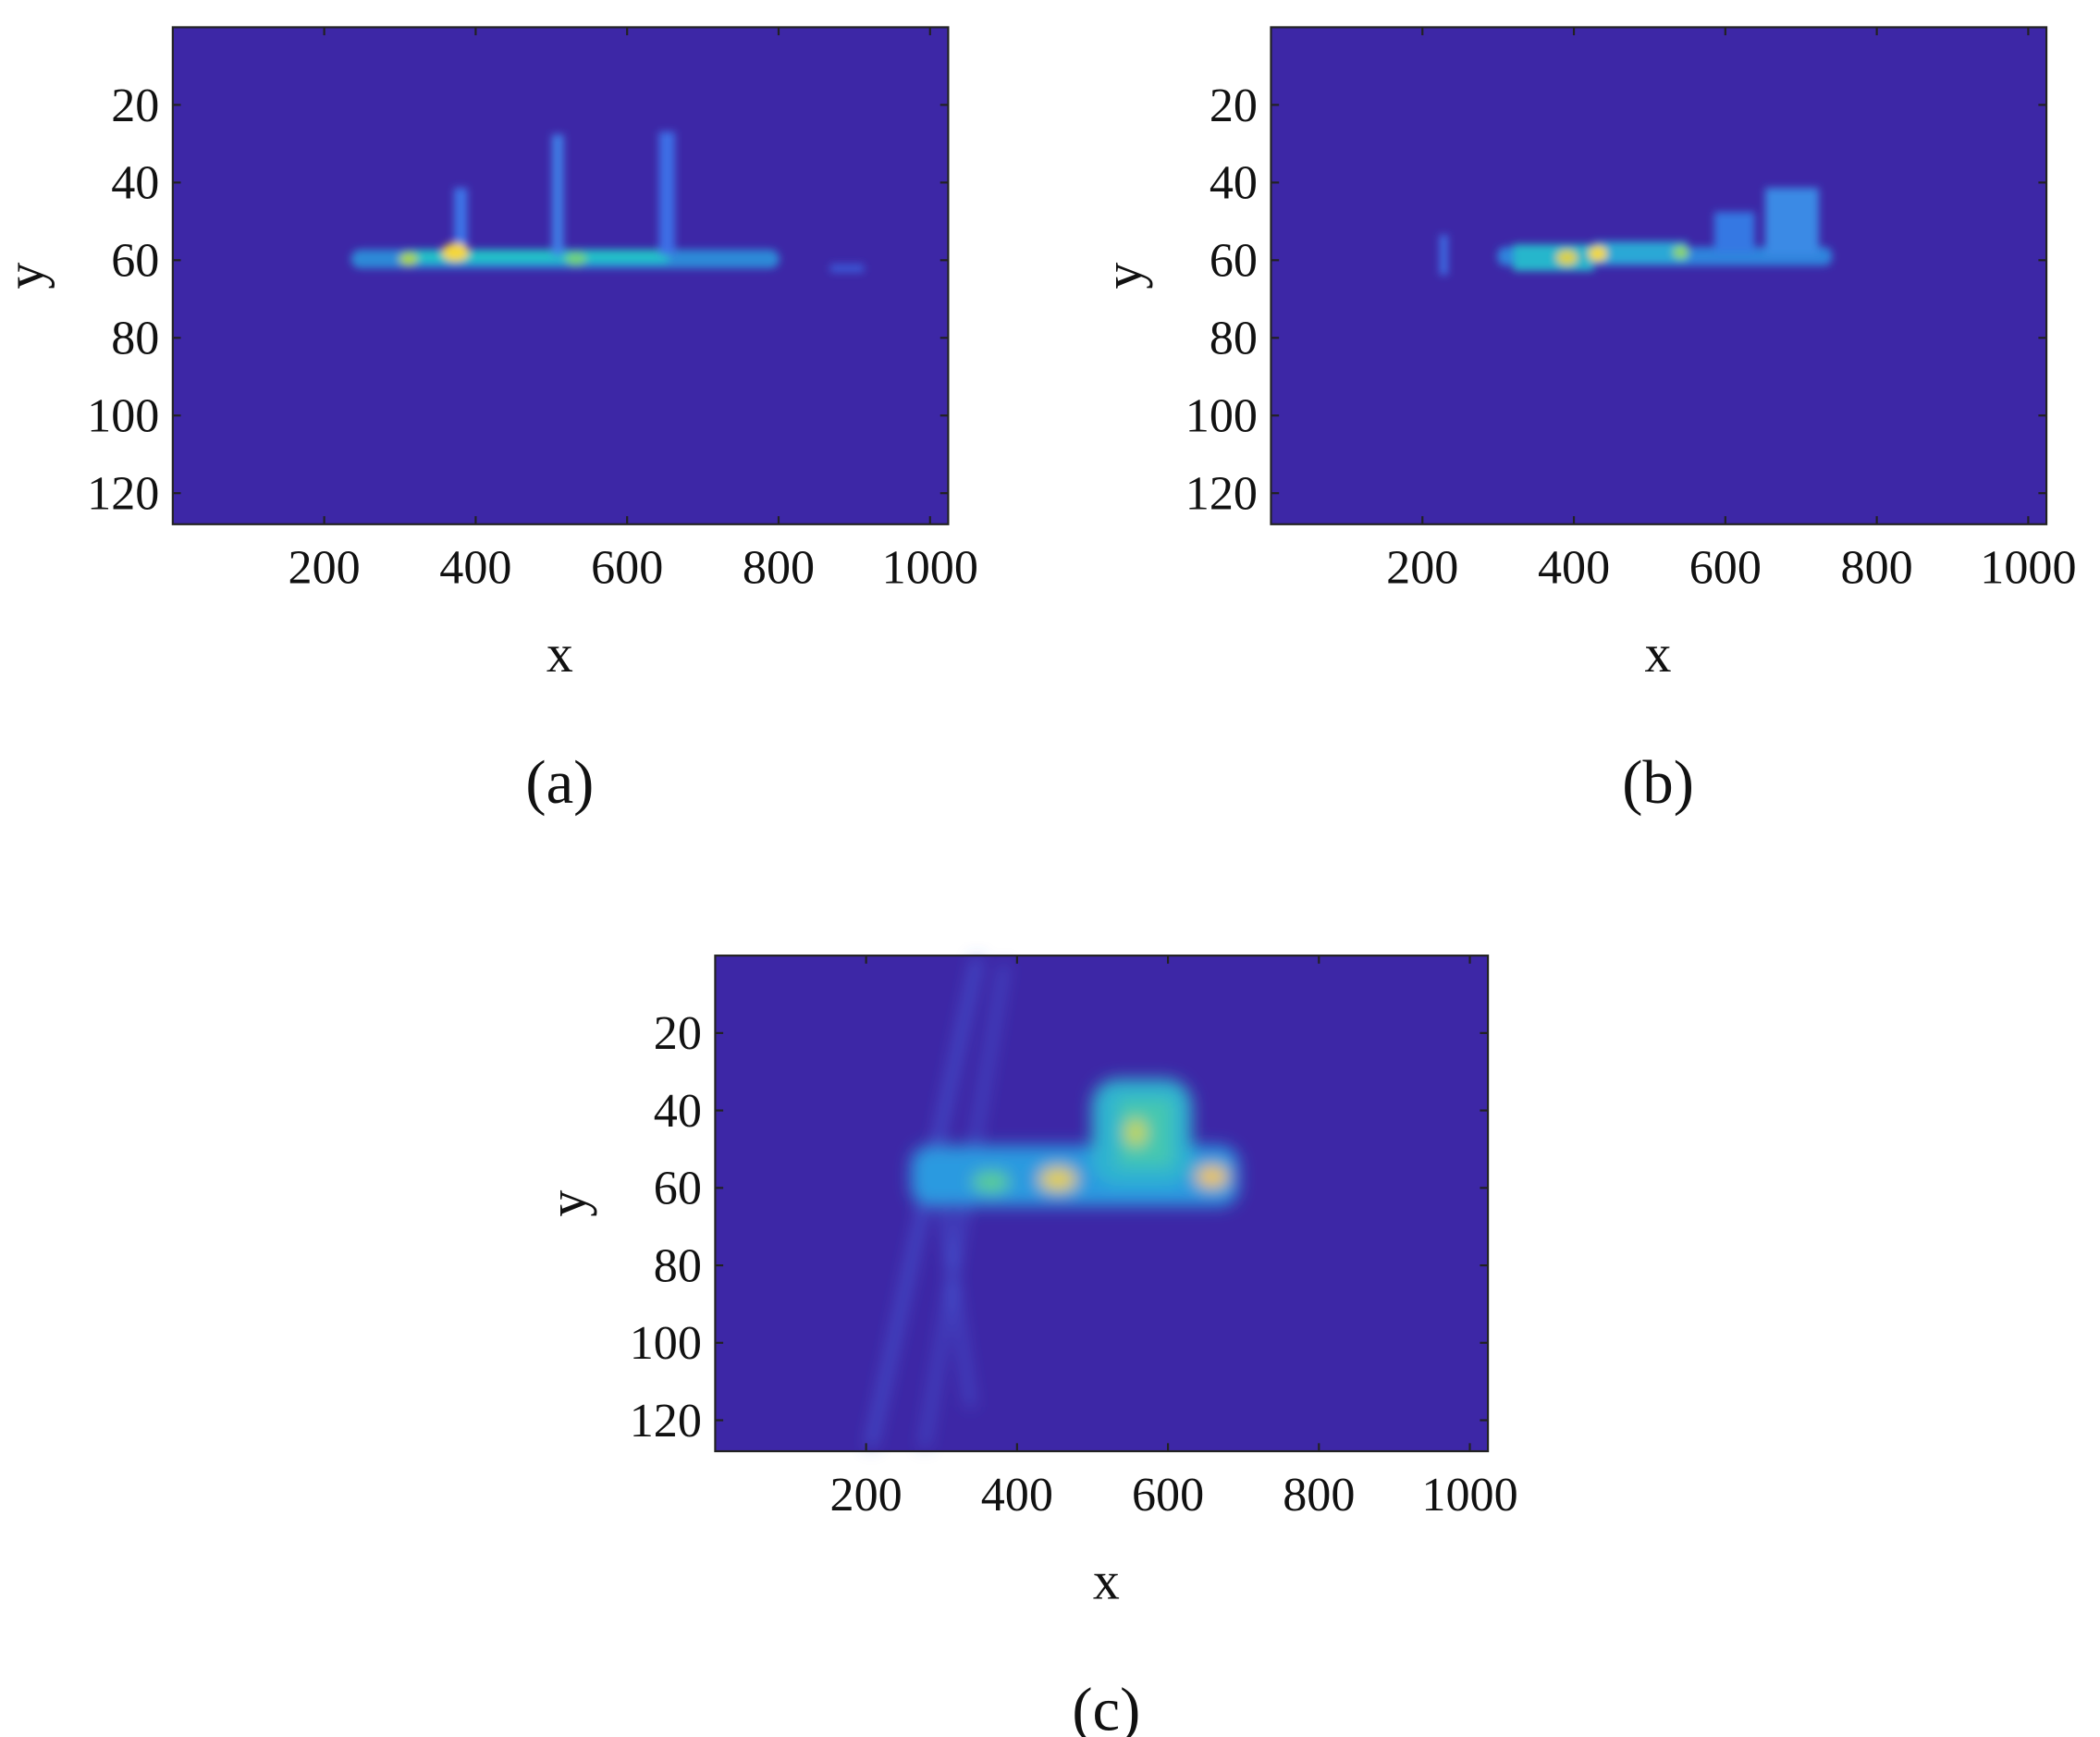  What do you see at coordinates (607, 202) in the screenshot?
I see `echo-a` at bounding box center [607, 202].